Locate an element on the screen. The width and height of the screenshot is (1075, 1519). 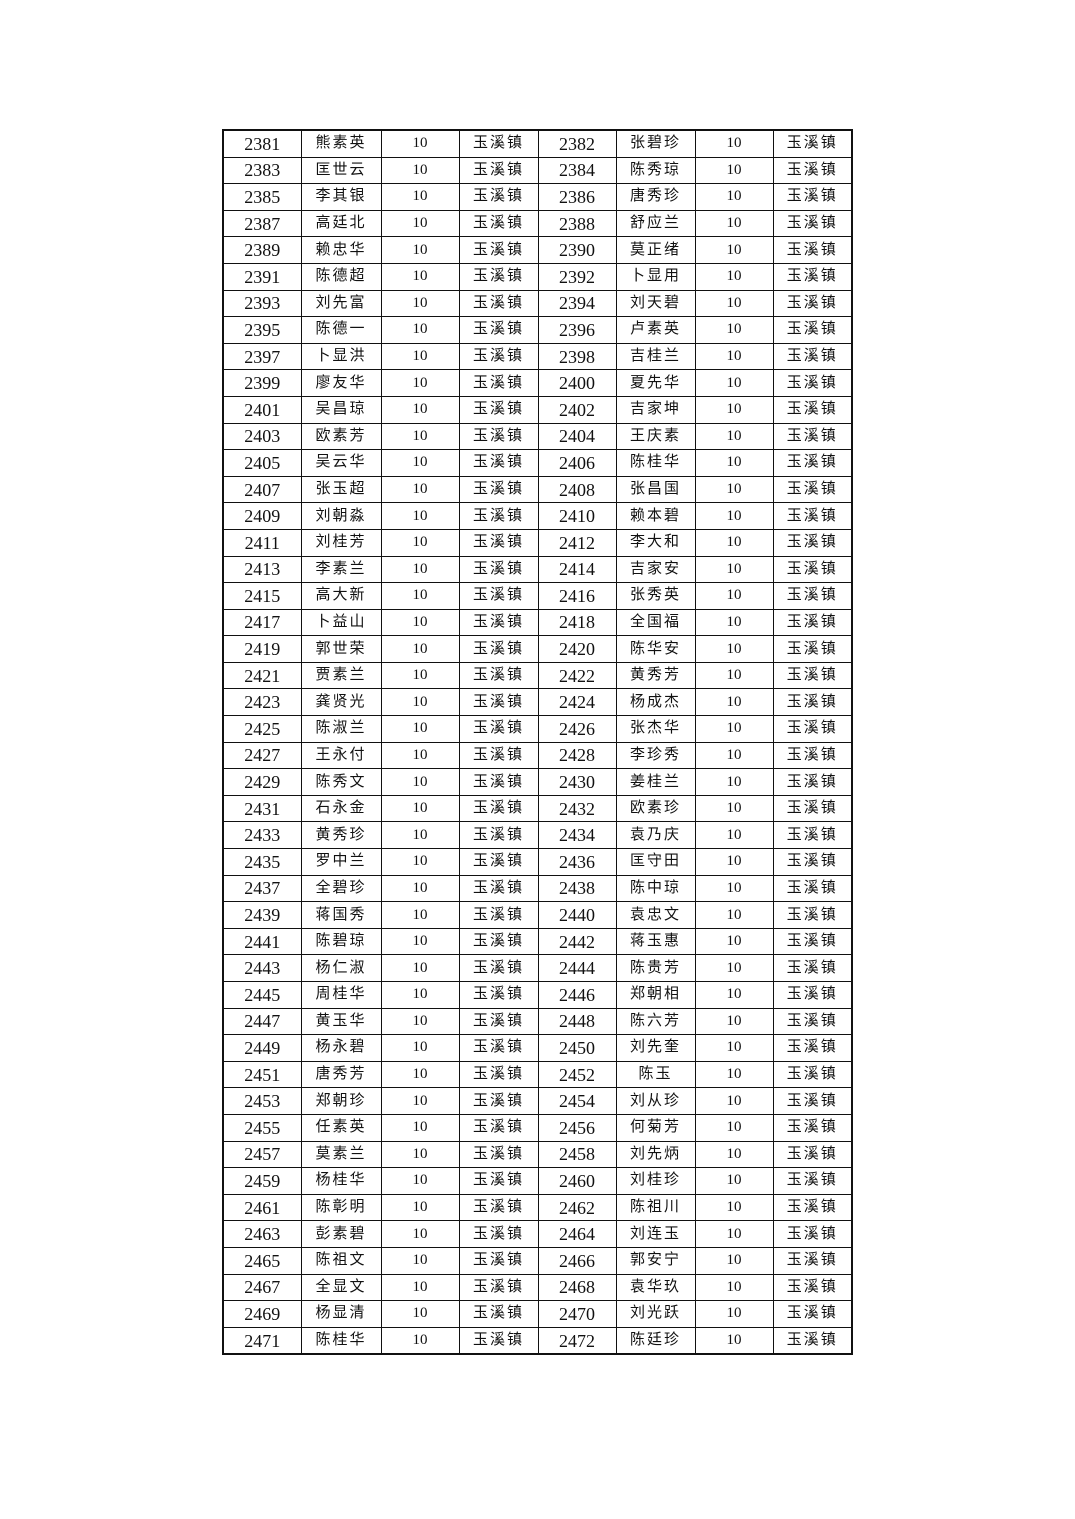
record-number-cell: 2427 is located at coordinates (262, 755).